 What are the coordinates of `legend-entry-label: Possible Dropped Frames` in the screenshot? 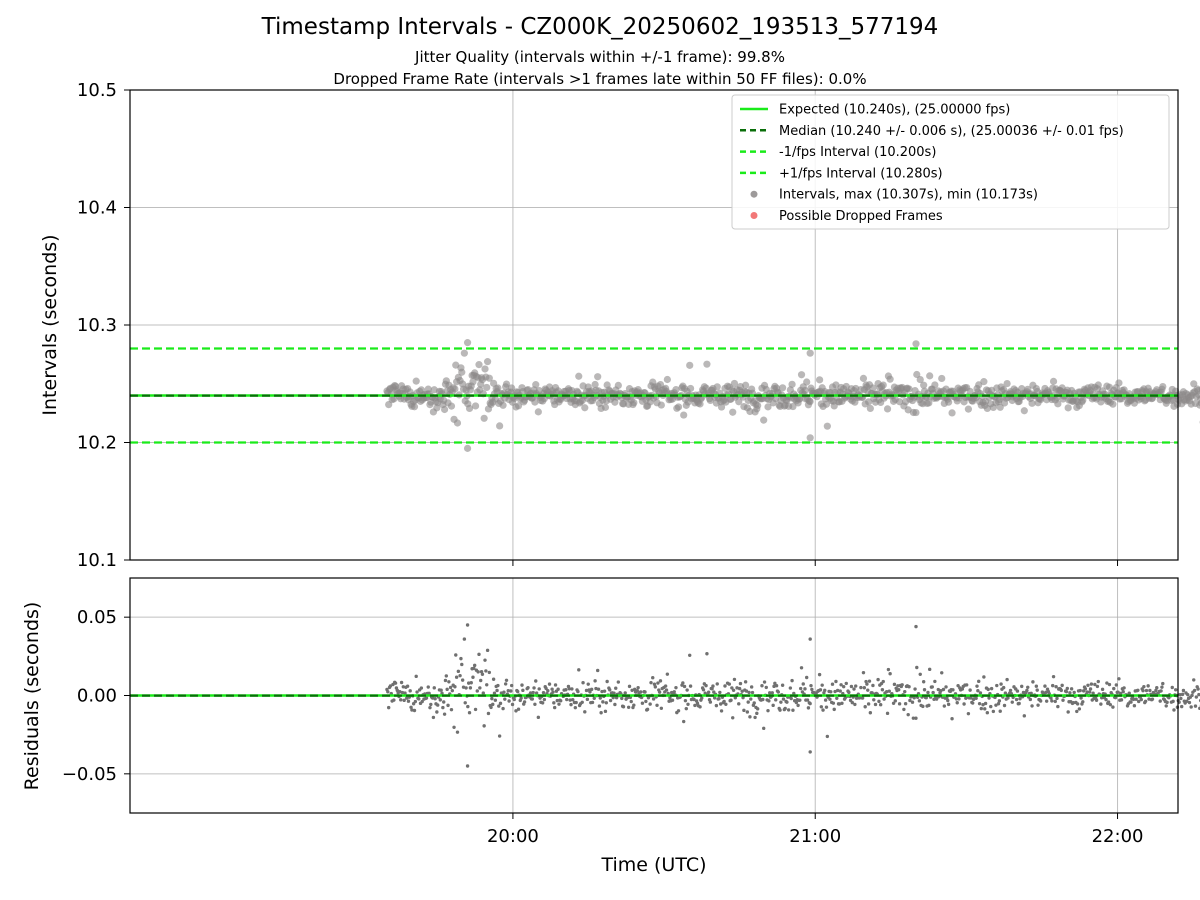 It's located at (861, 216).